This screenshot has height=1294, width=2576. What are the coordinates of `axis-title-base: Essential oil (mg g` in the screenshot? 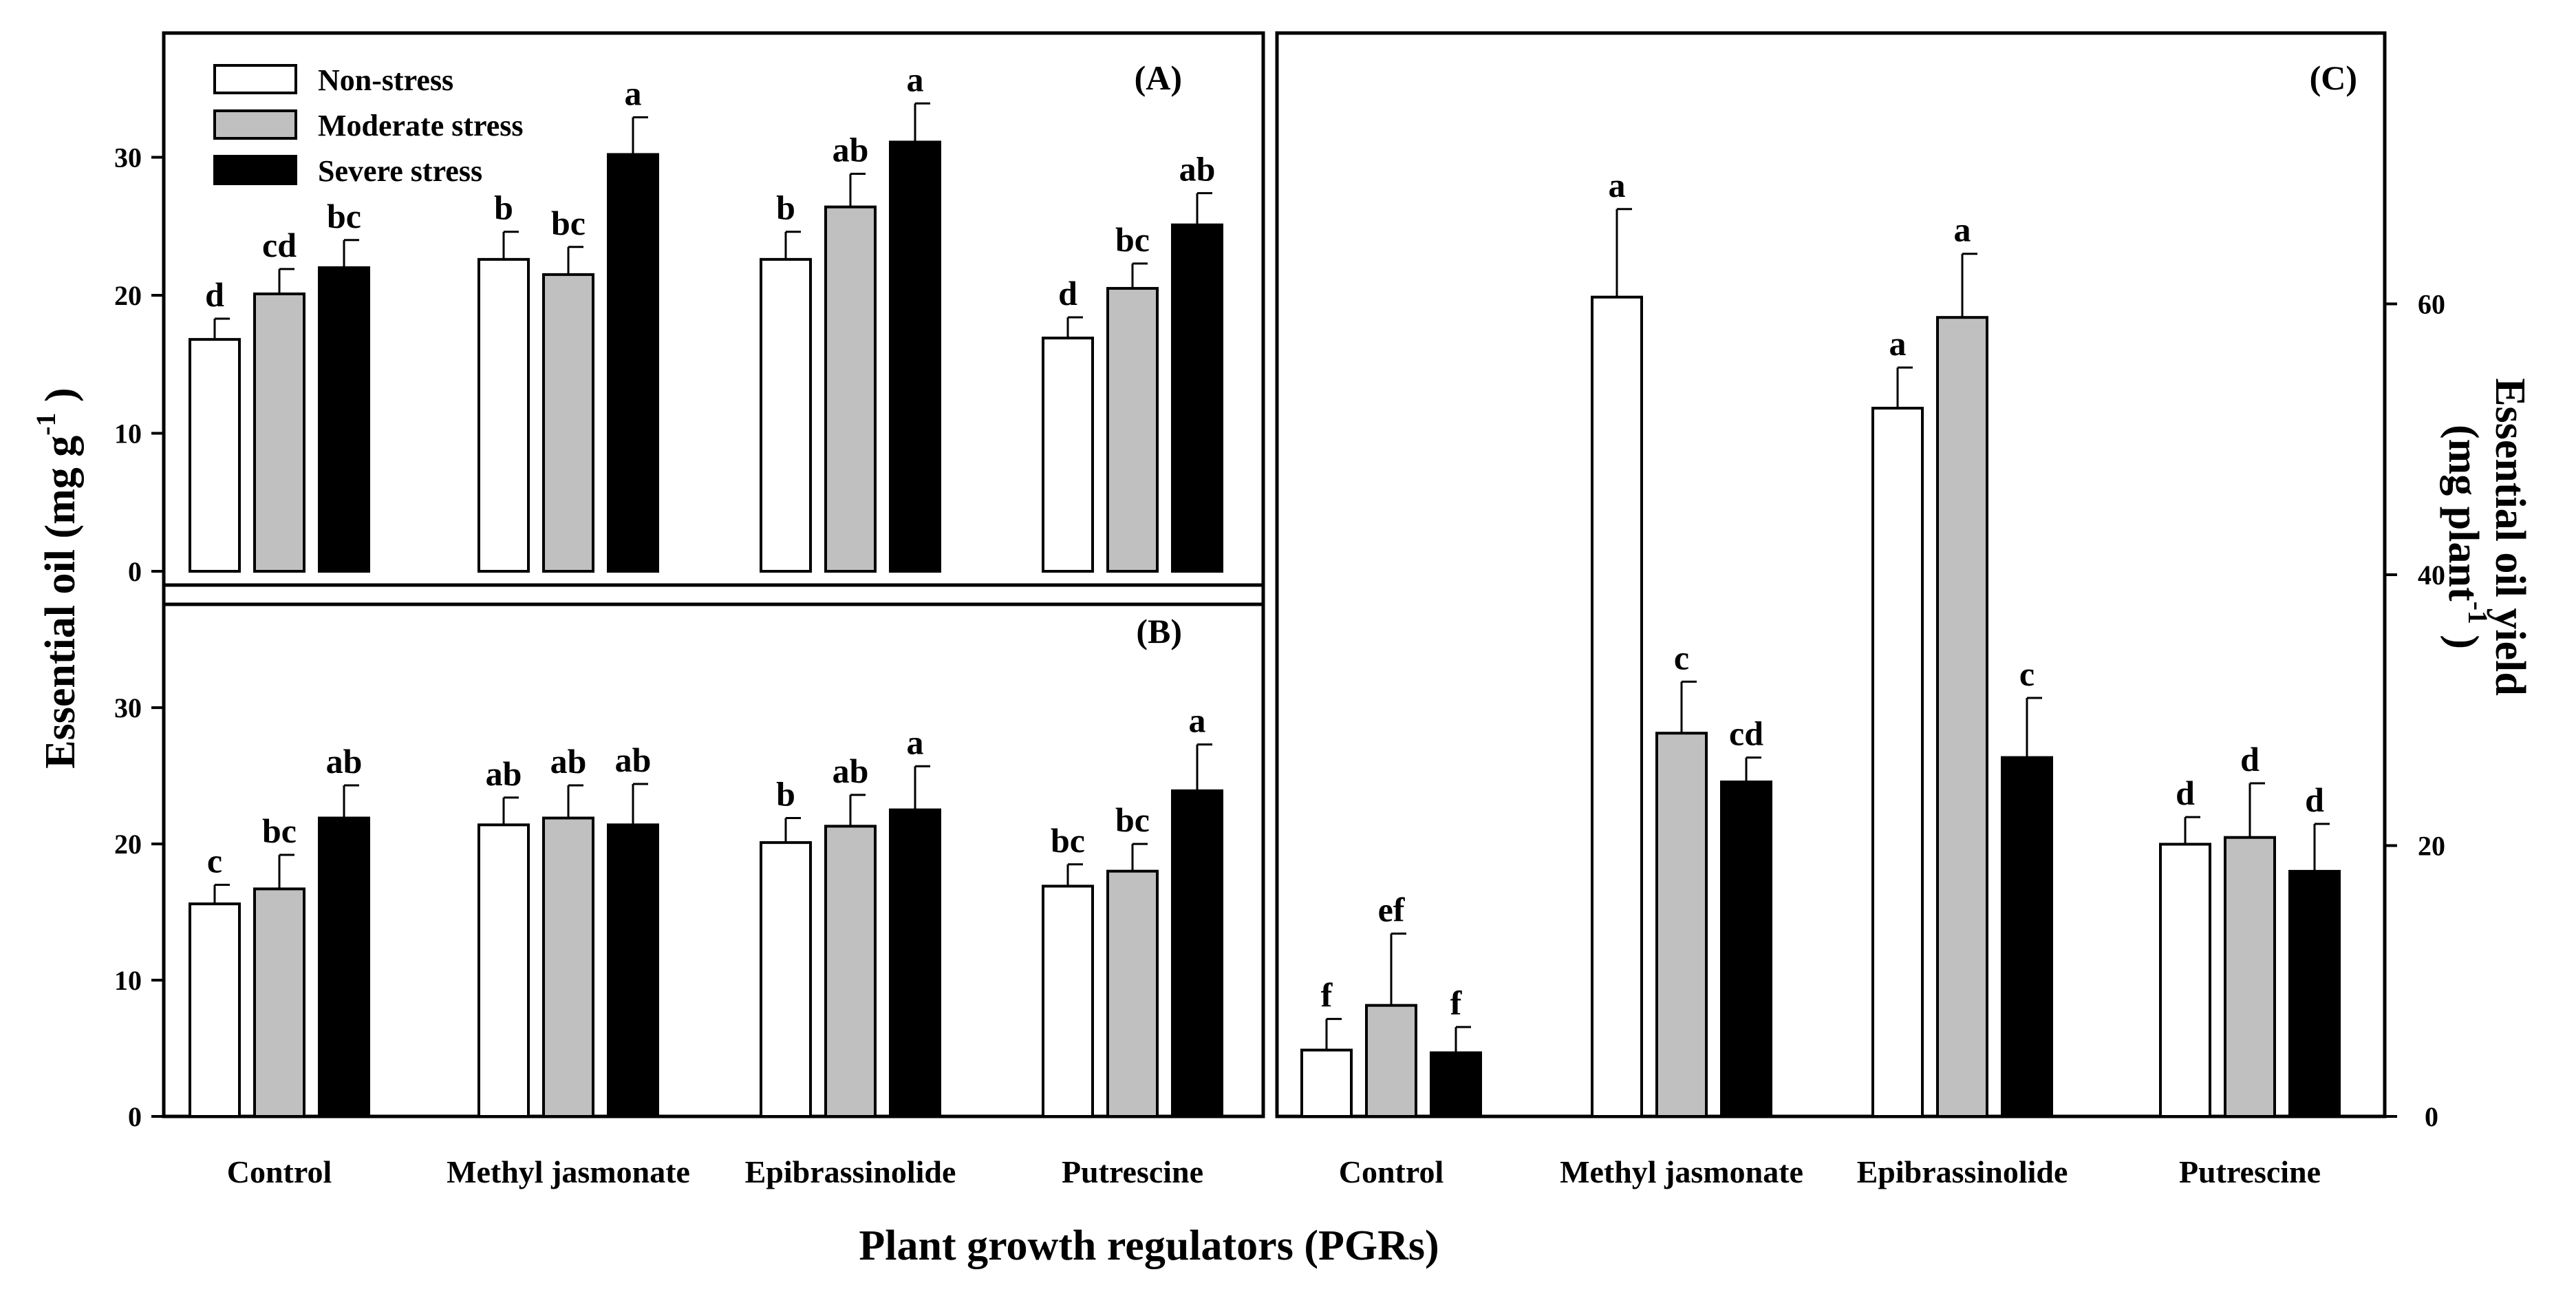 It's located at (61, 602).